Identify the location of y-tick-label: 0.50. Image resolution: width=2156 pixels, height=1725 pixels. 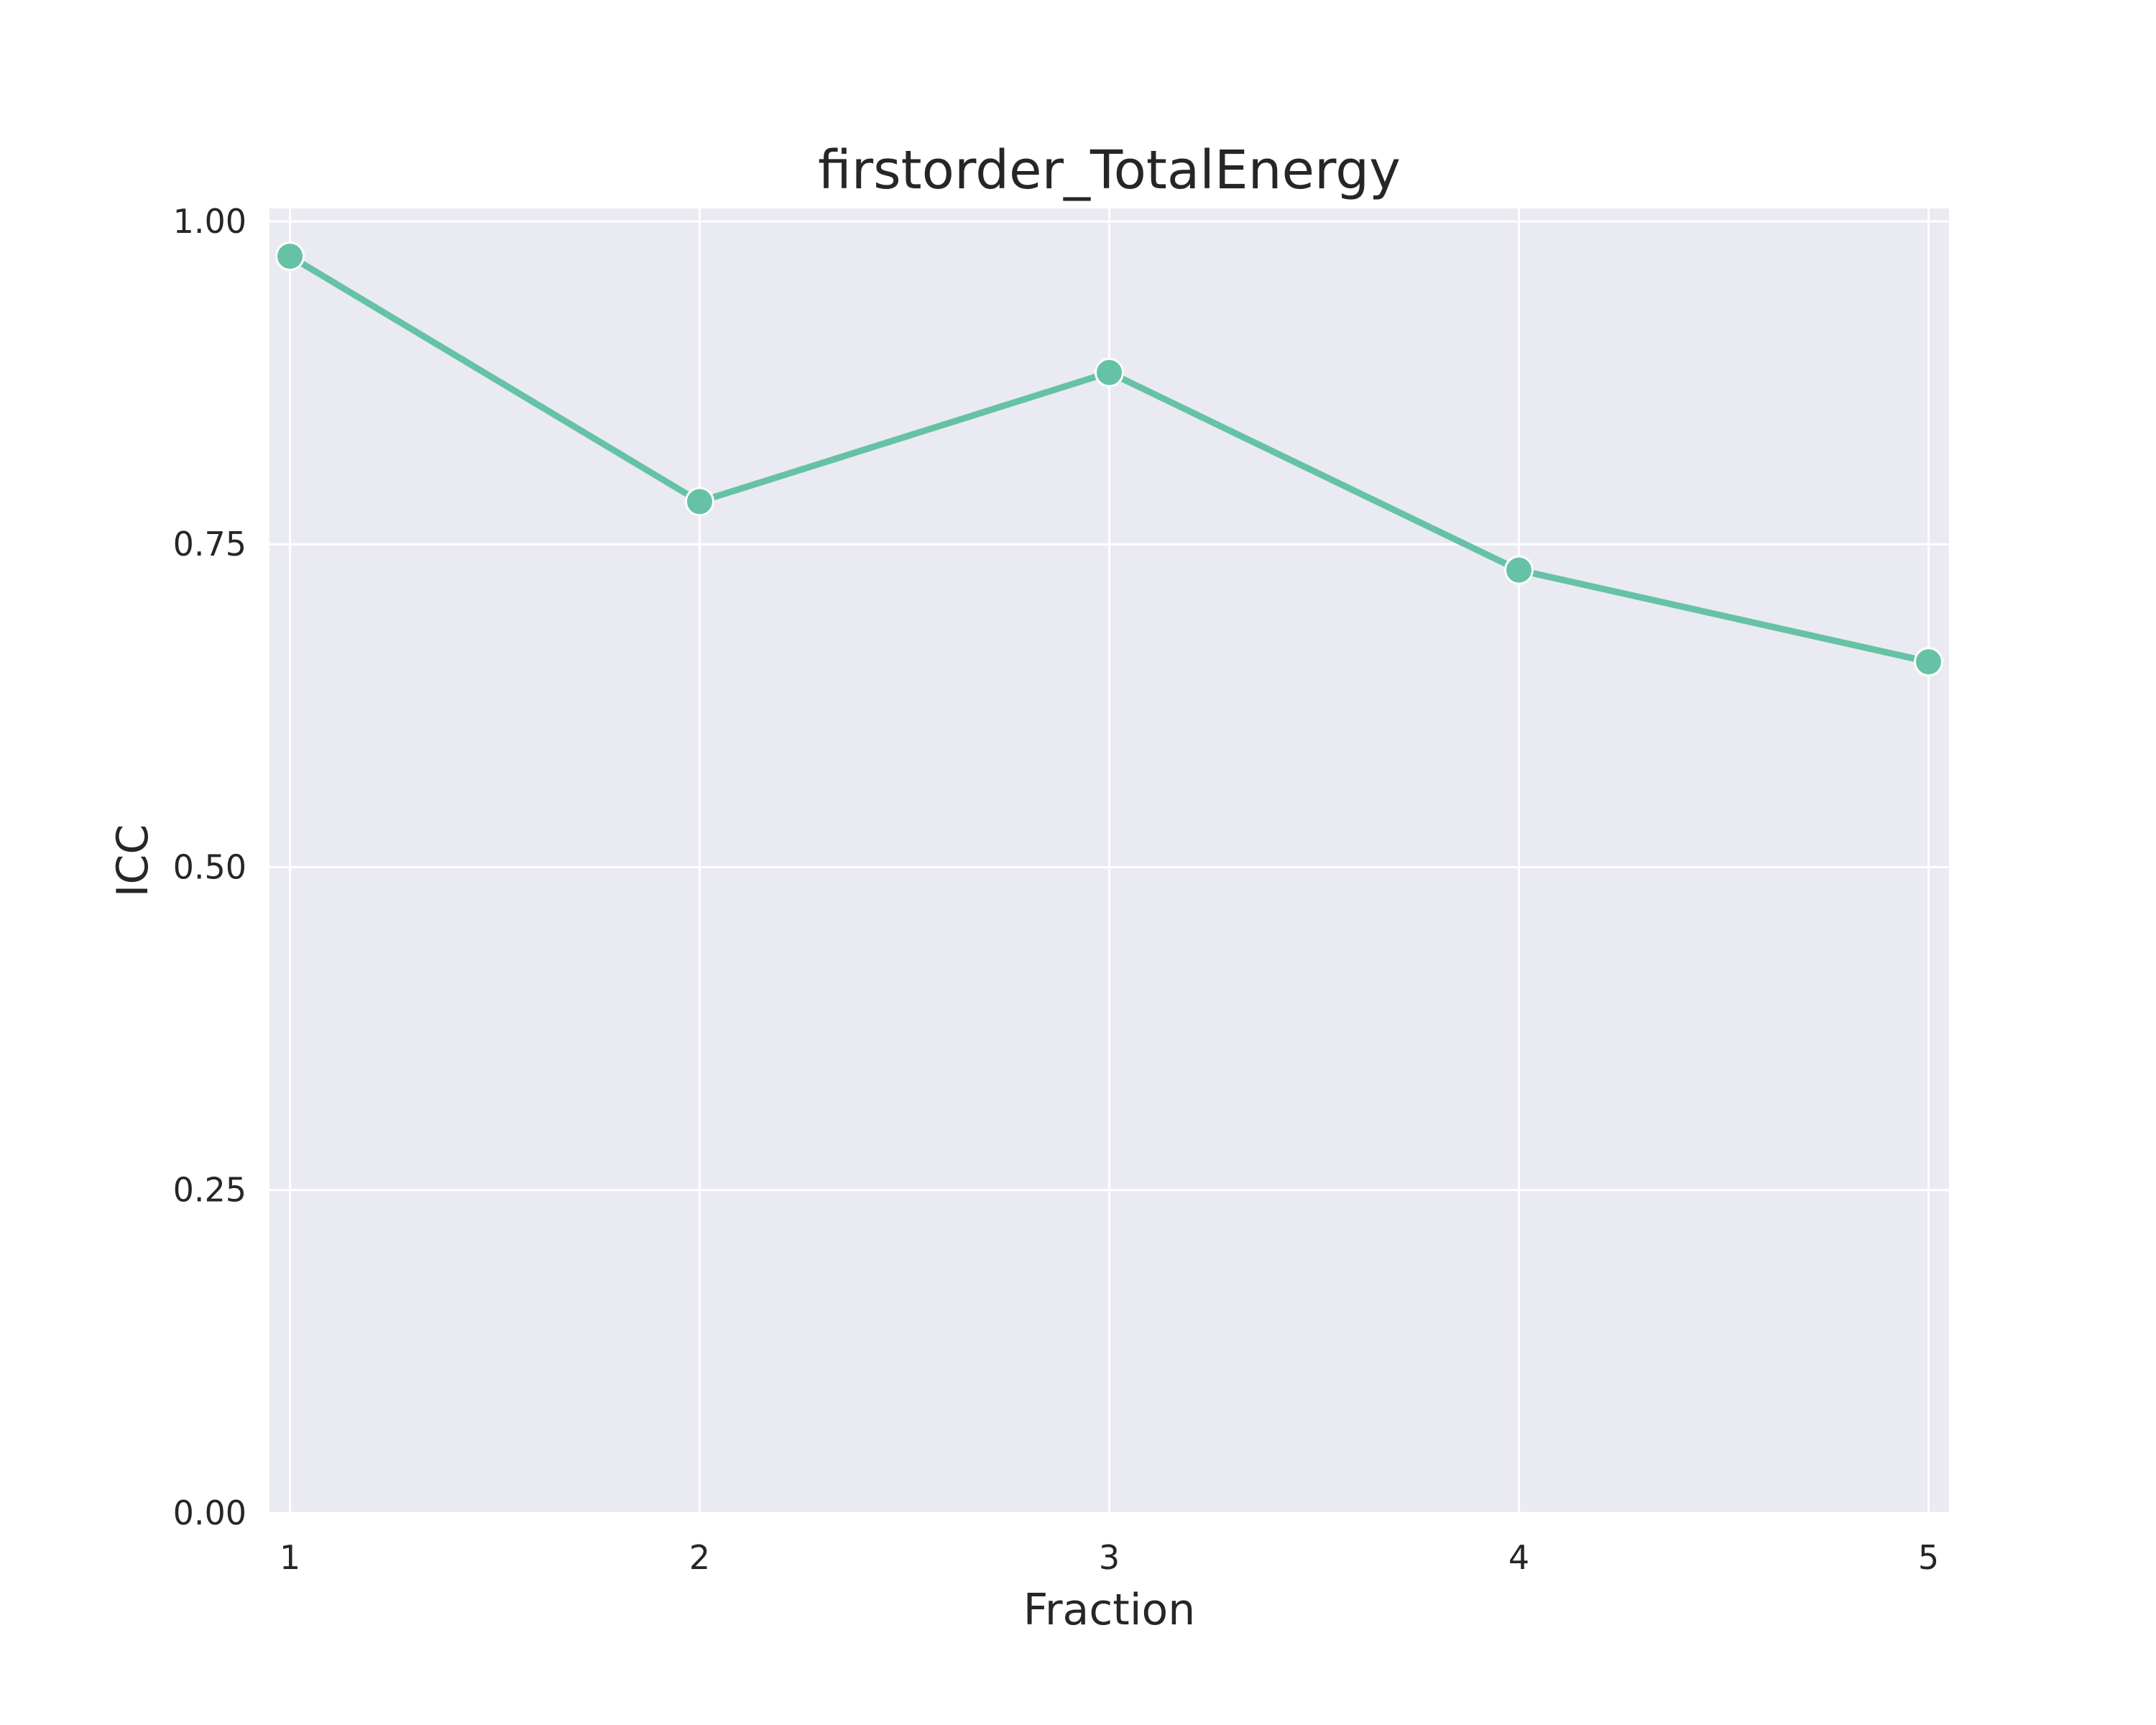
(210, 866).